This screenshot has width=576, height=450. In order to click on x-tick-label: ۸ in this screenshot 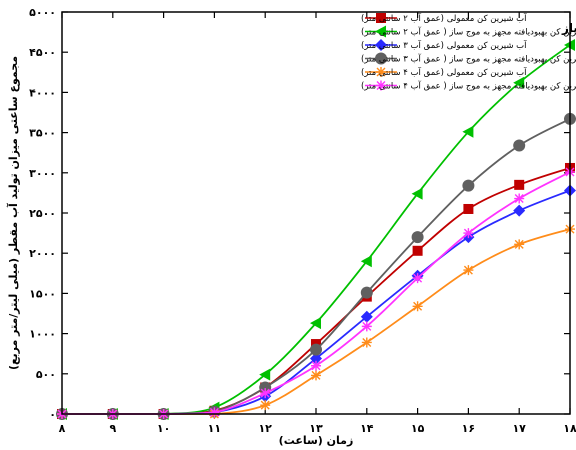, I will do `click(62, 428)`.